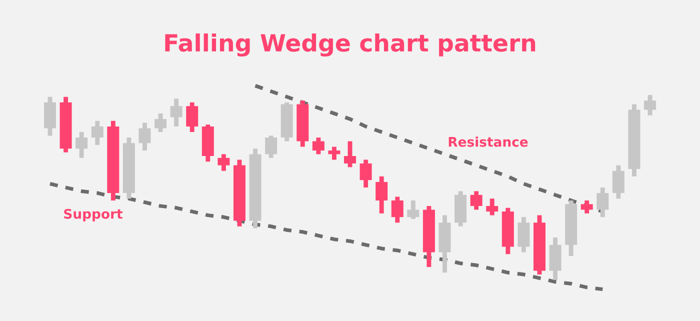 This screenshot has width=700, height=321. Describe the element at coordinates (488, 141) in the screenshot. I see `annotation: Resistance` at that location.